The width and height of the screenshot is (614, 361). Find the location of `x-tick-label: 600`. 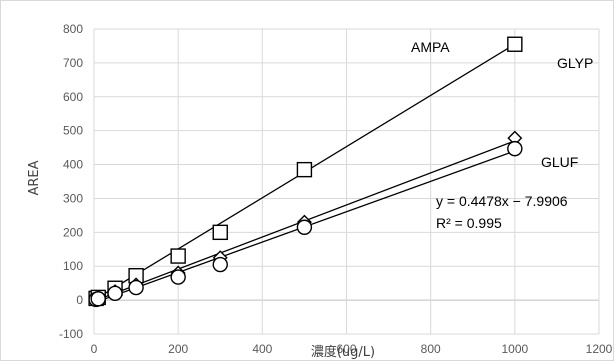

x-tick-label: 600 is located at coordinates (346, 349).